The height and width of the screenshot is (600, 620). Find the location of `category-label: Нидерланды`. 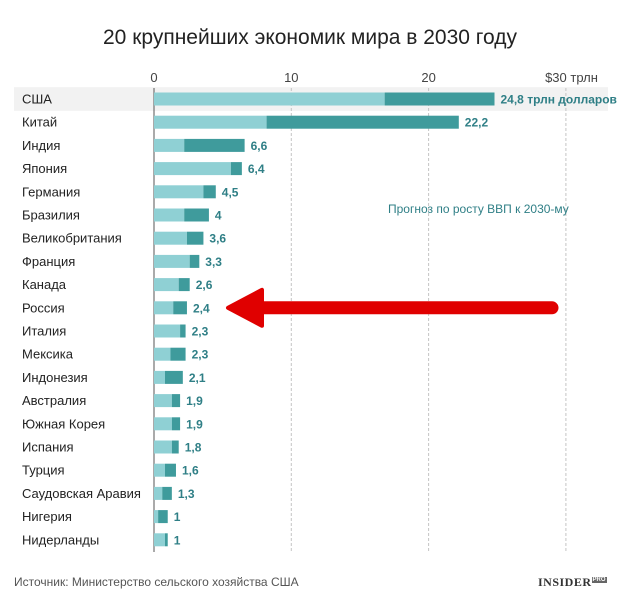

category-label: Нидерланды is located at coordinates (60, 539).